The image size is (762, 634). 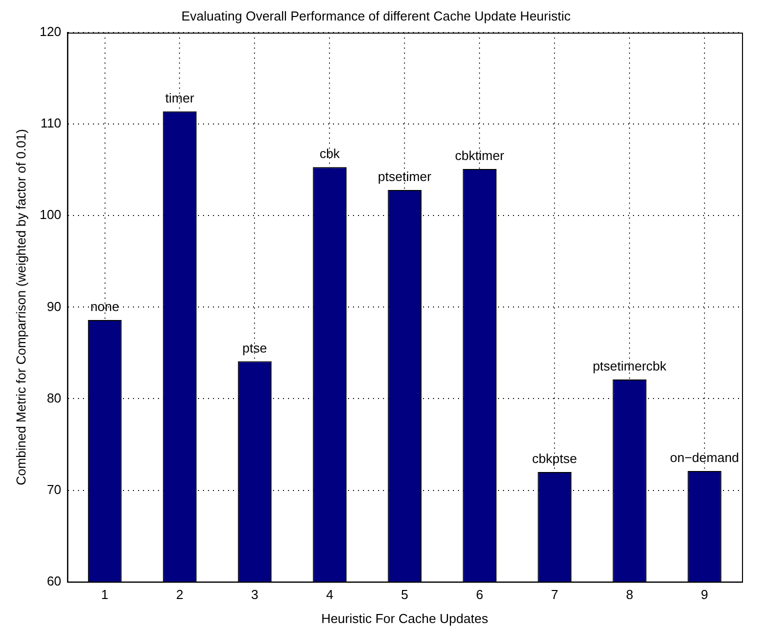 What do you see at coordinates (330, 154) in the screenshot?
I see `annotation: cbk` at bounding box center [330, 154].